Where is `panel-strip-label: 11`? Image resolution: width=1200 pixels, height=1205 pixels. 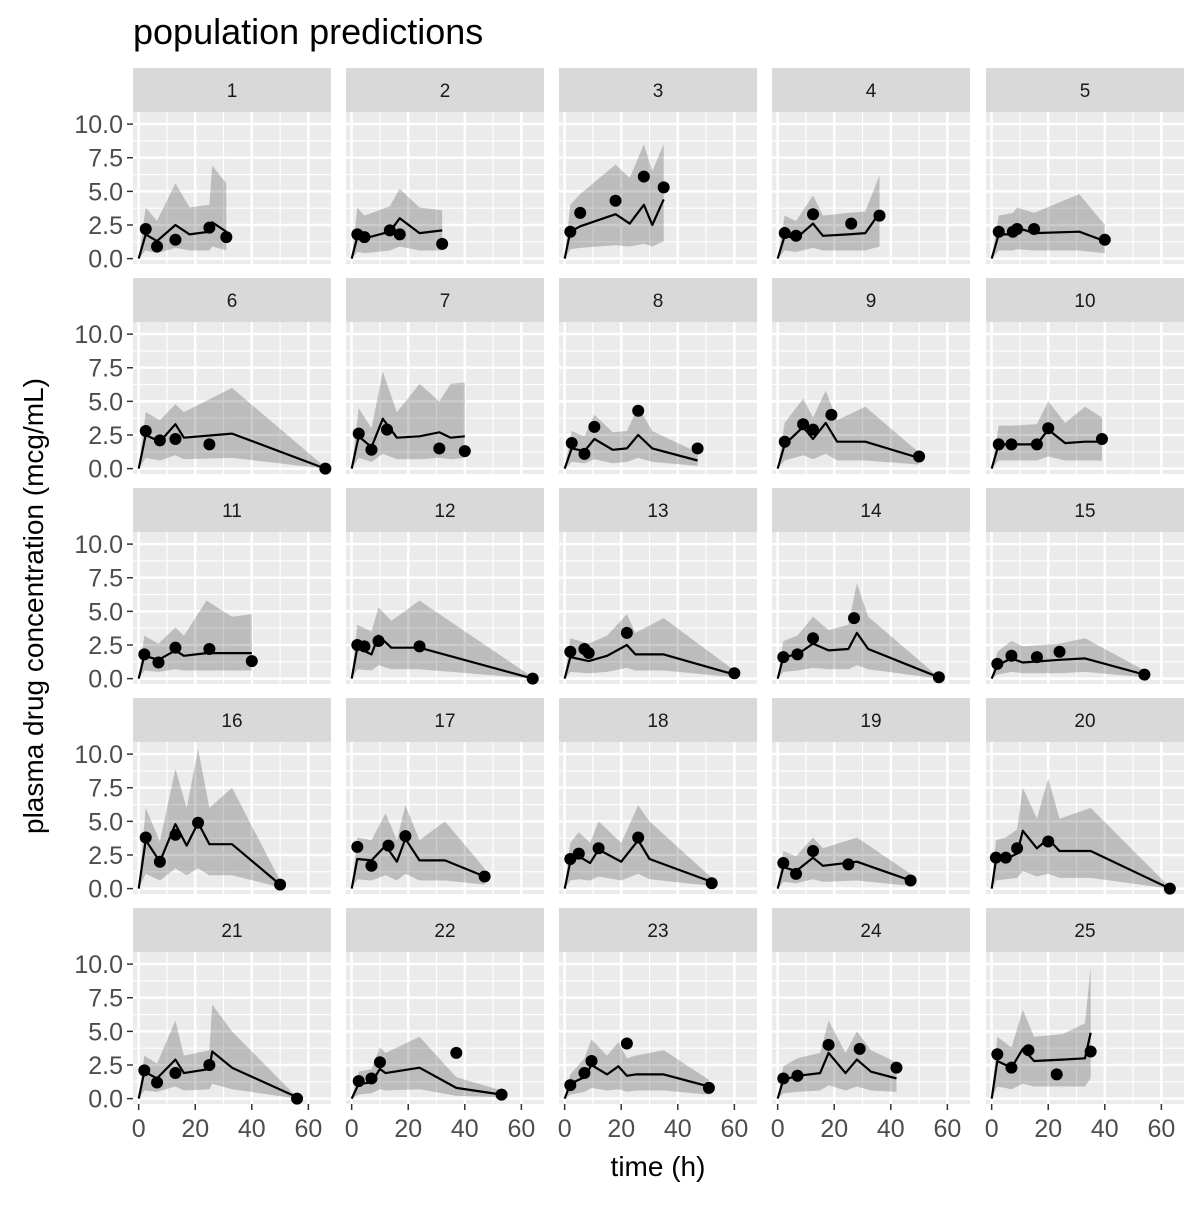
panel-strip-label: 11 is located at coordinates (232, 511).